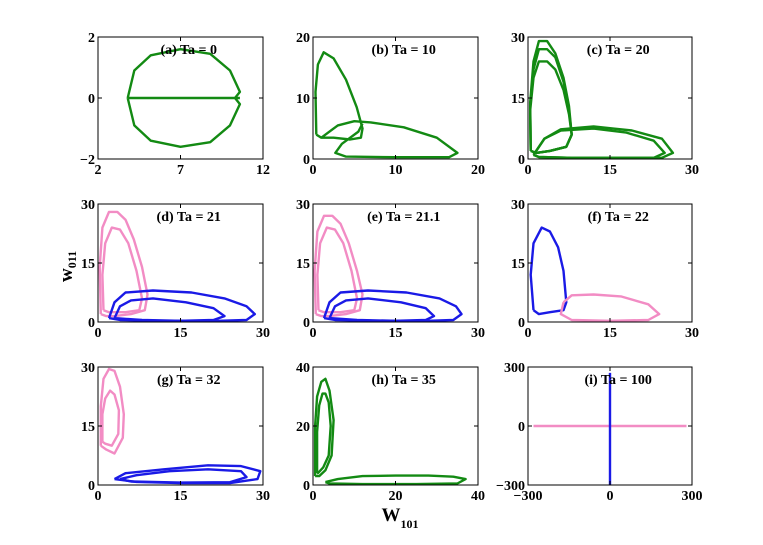 Image resolution: width=763 pixels, height=545 pixels. What do you see at coordinates (692, 496) in the screenshot?
I see `x-tick-label: 300` at bounding box center [692, 496].